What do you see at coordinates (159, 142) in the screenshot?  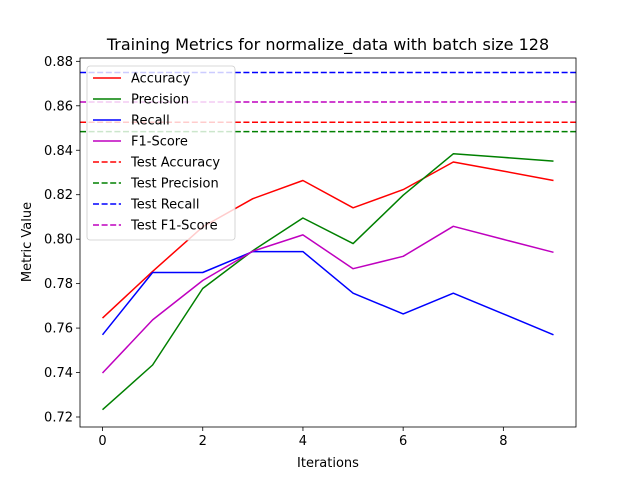 I see `legend-entry-f1-score: F1-Score` at bounding box center [159, 142].